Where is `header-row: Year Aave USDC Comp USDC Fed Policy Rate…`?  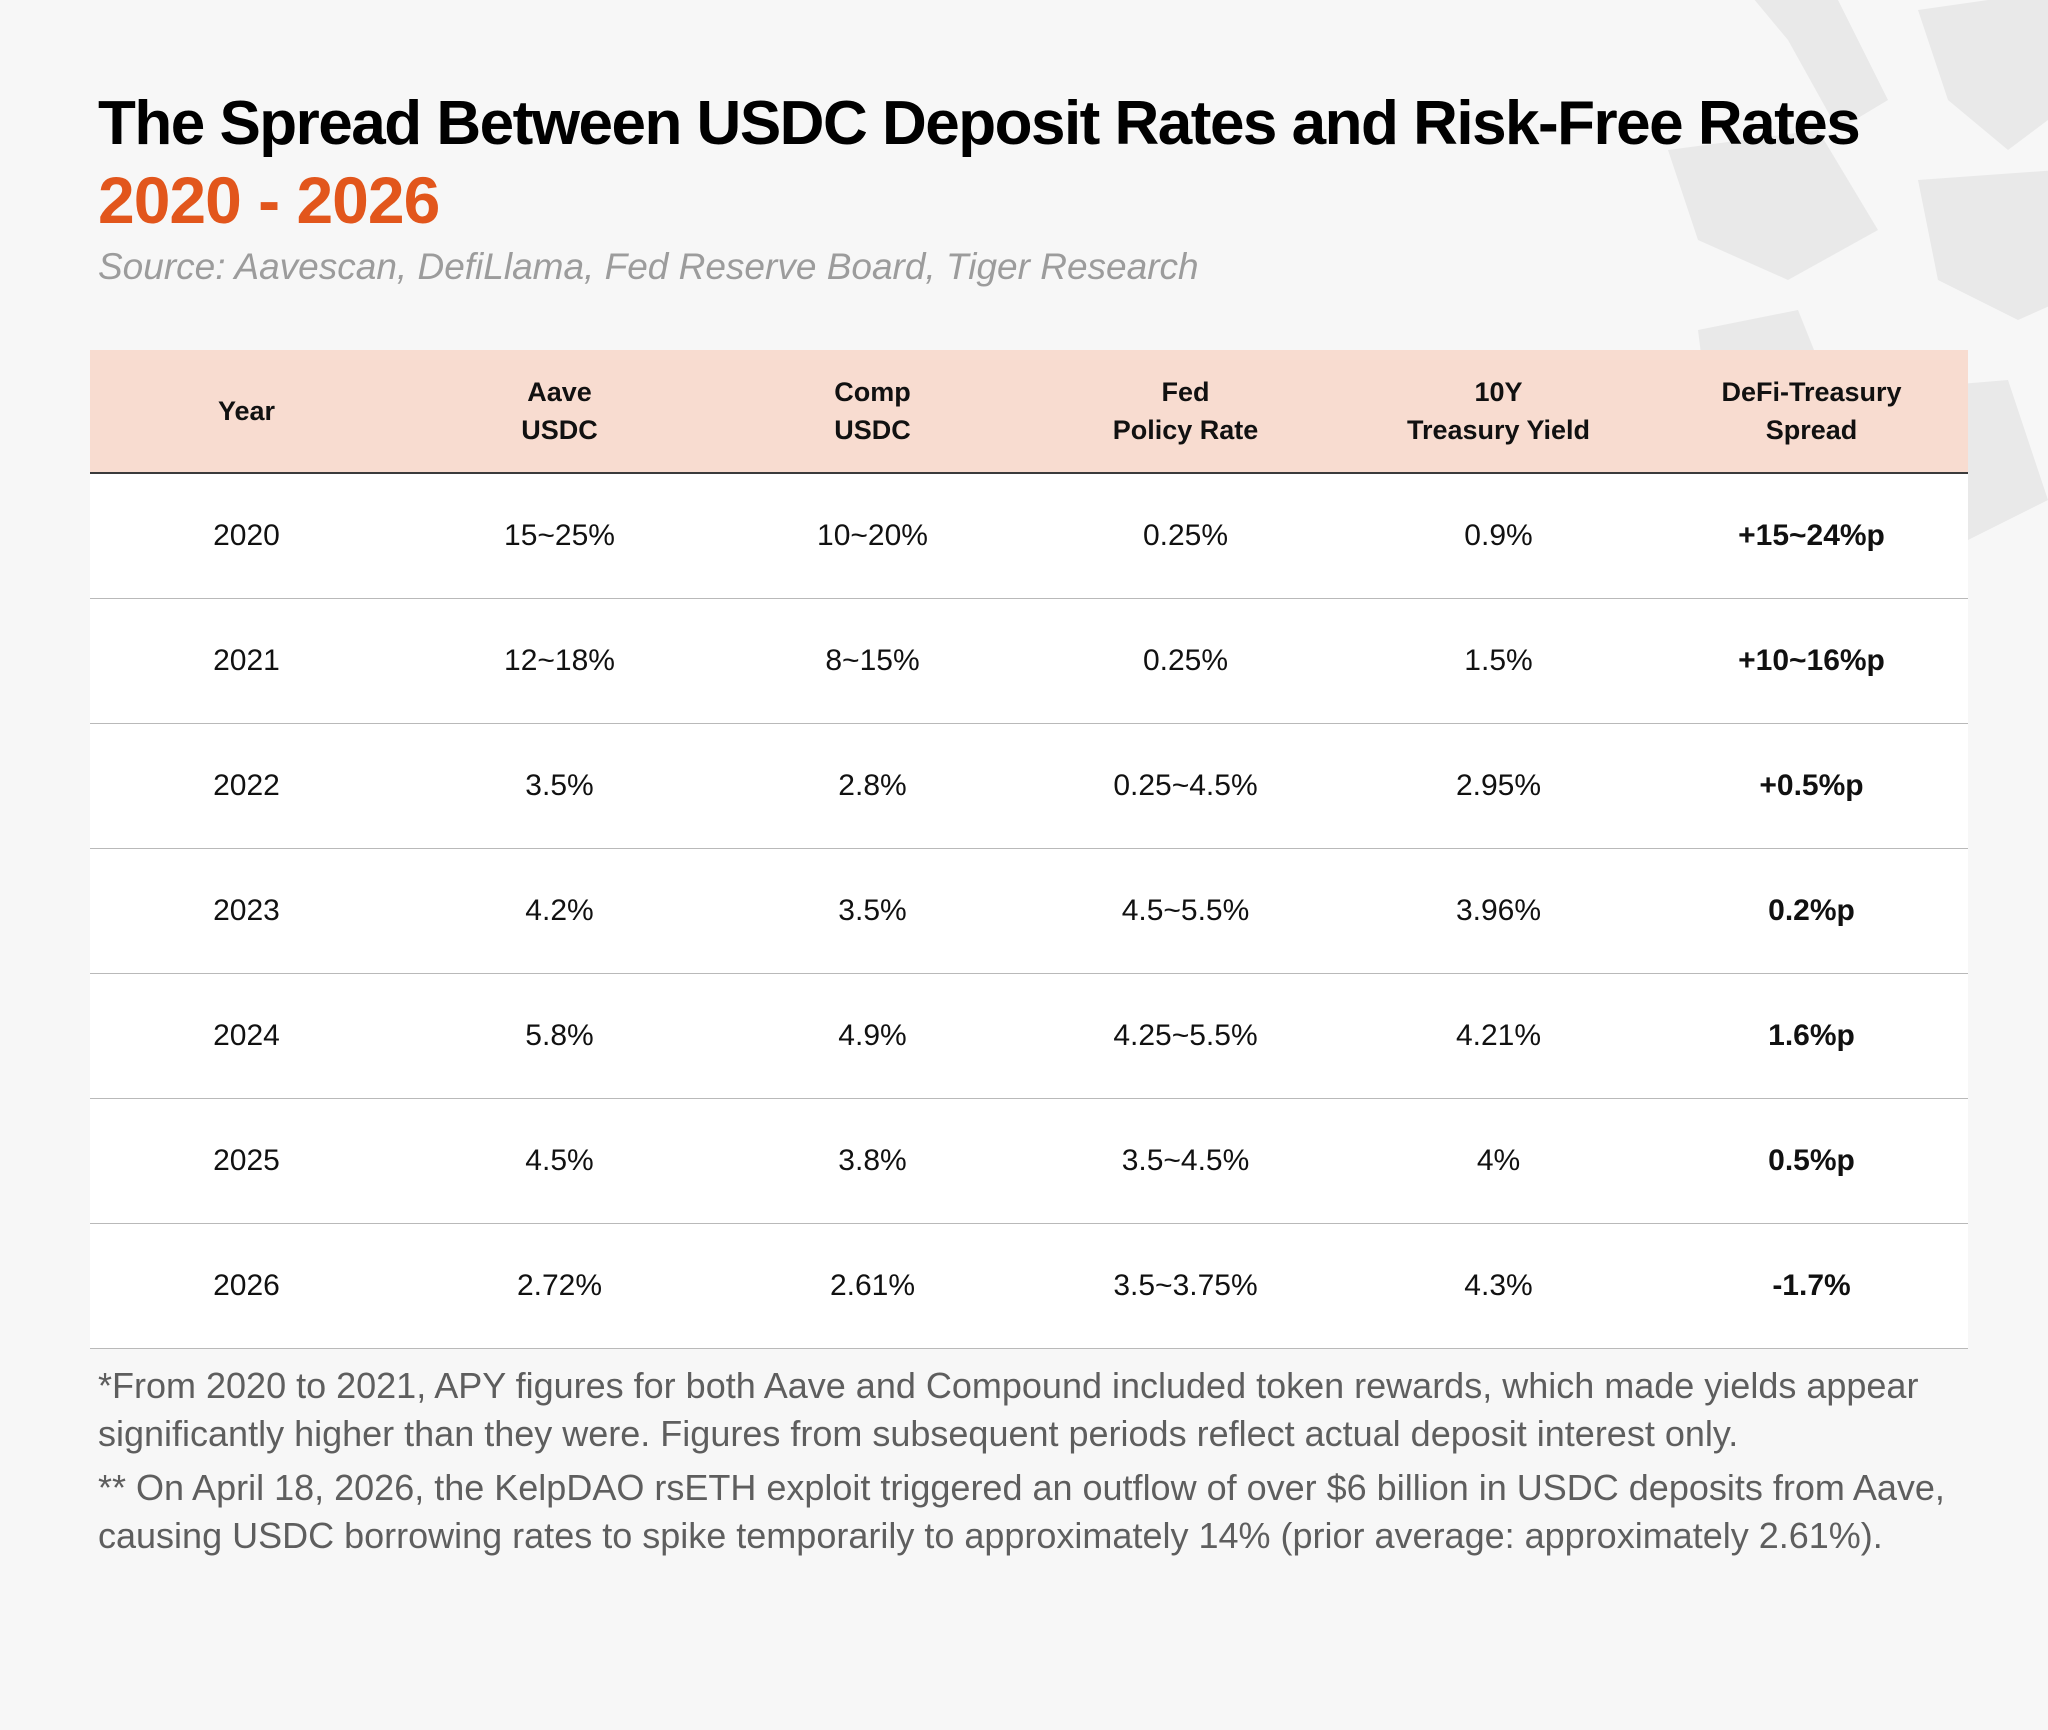 header-row: Year Aave USDC Comp USDC Fed Policy Rate… is located at coordinates (1029, 412).